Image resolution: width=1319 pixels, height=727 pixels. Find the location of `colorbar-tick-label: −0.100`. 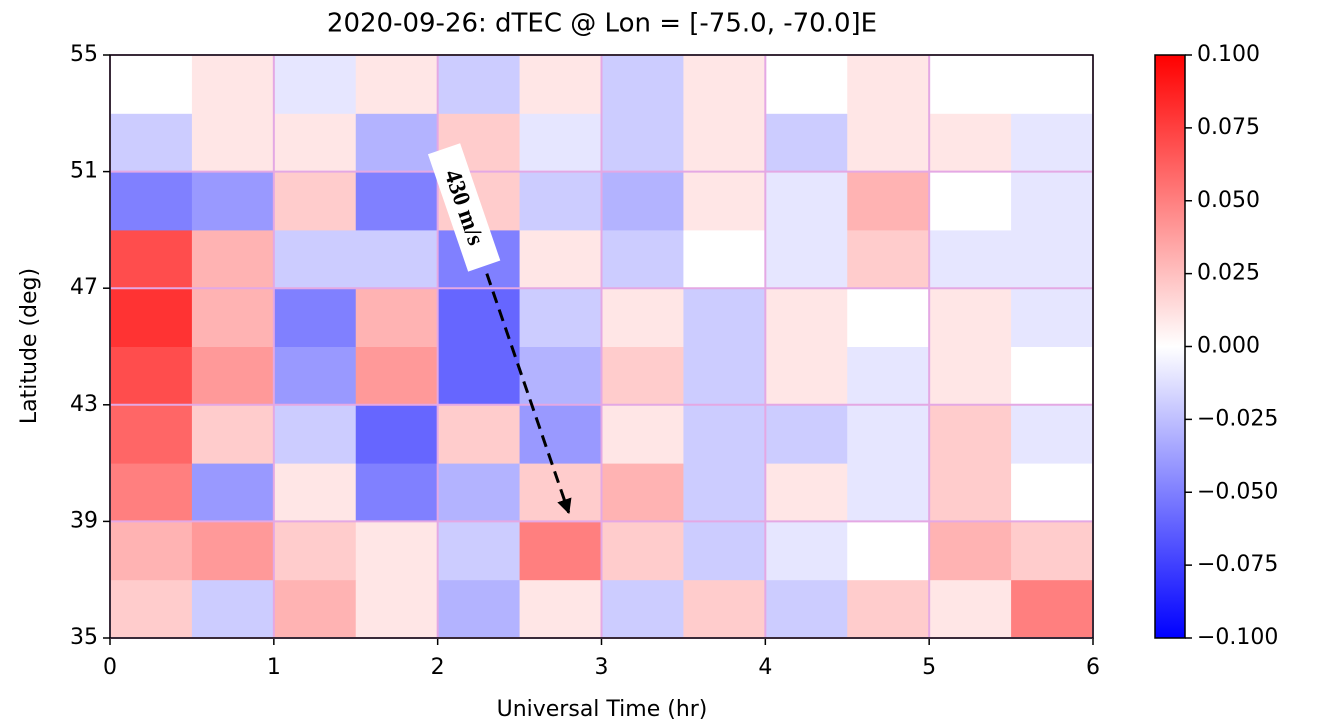

colorbar-tick-label: −0.100 is located at coordinates (1237, 637).